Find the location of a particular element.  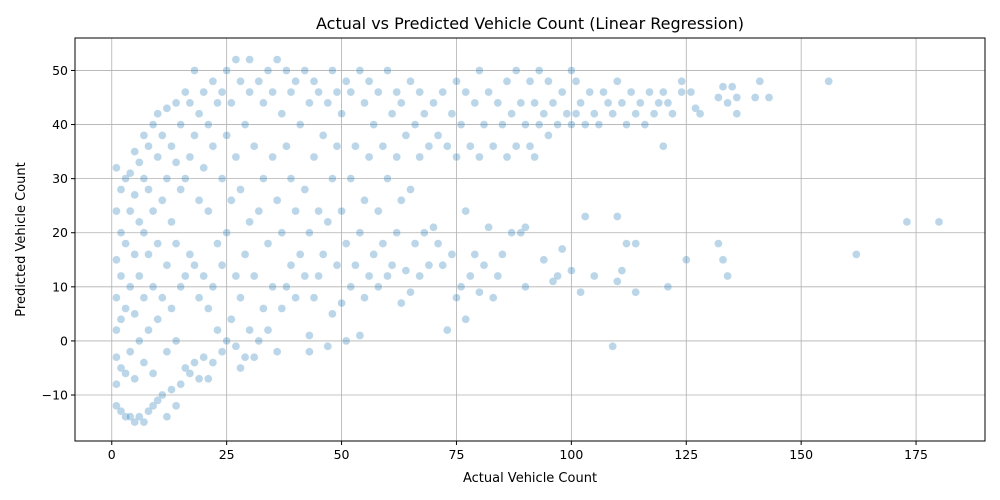

y-tick-label: 50 is located at coordinates (60, 70).